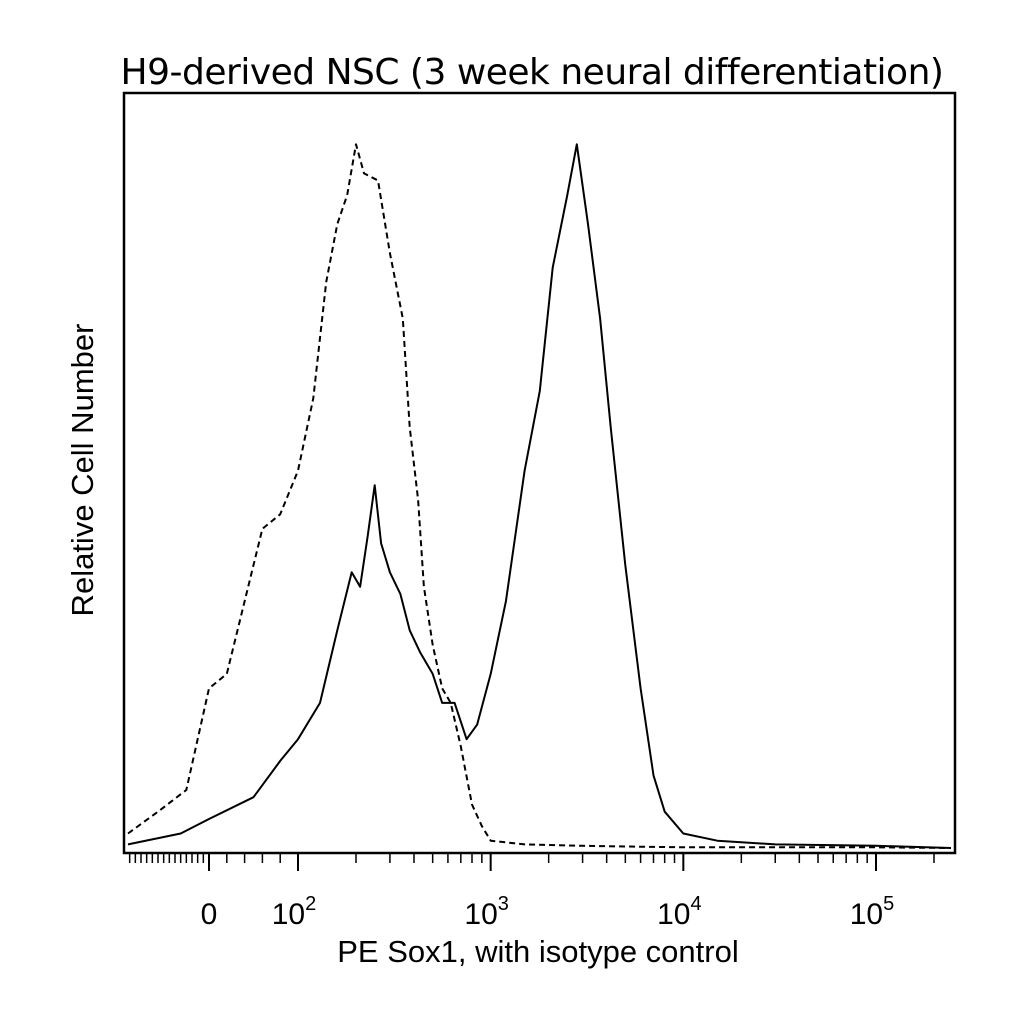  What do you see at coordinates (537, 951) in the screenshot?
I see `x-axis-title: PE Sox1, with isotype control` at bounding box center [537, 951].